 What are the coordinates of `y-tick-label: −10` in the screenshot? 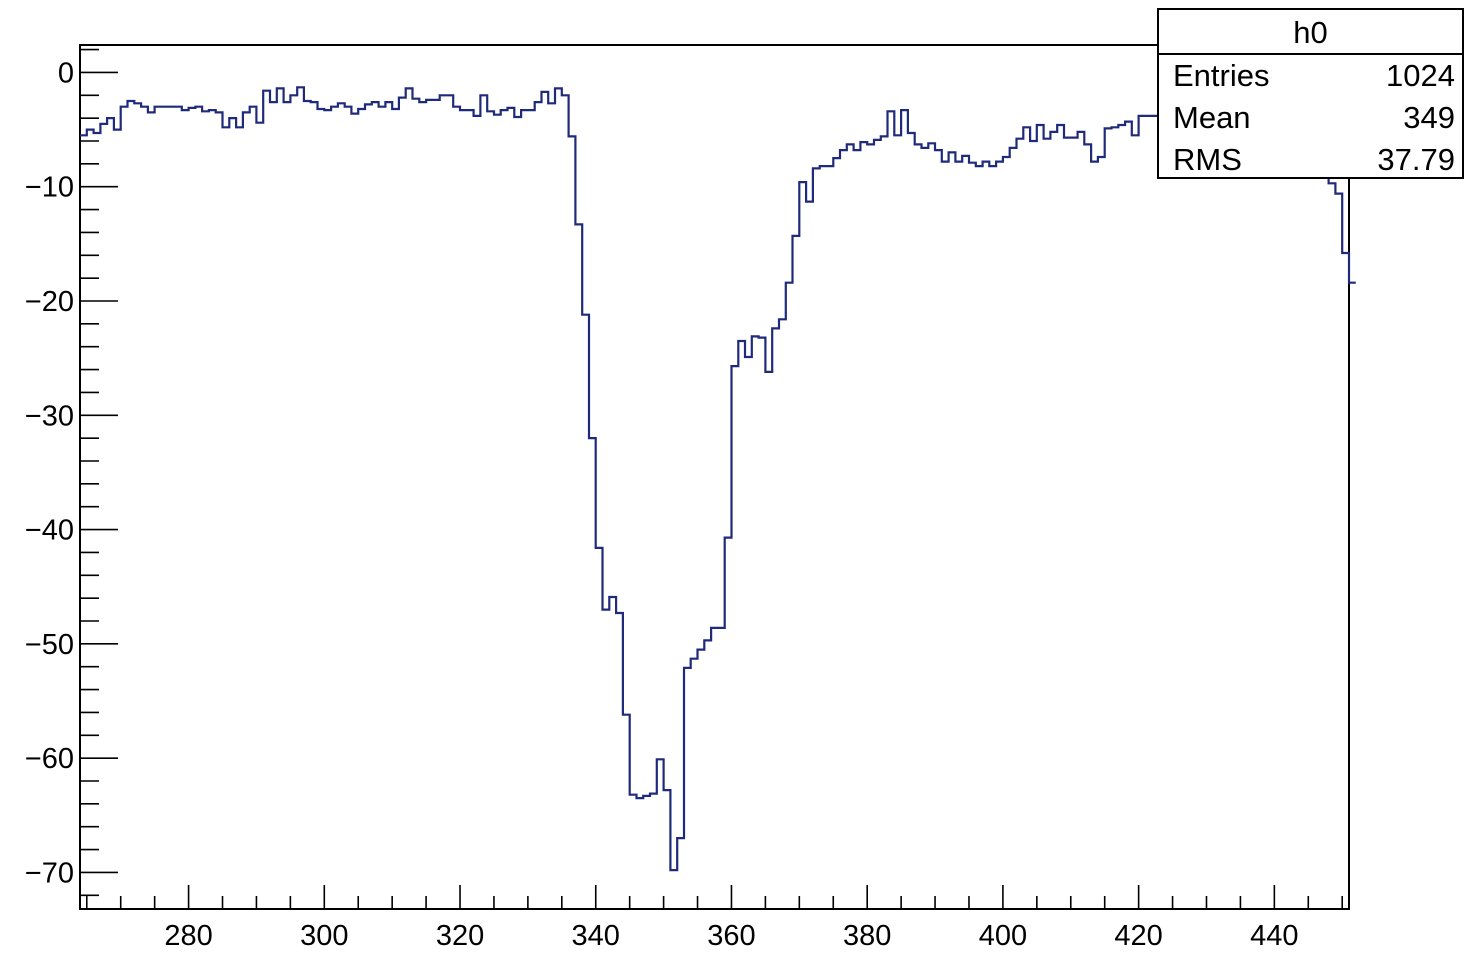 It's located at (49, 188).